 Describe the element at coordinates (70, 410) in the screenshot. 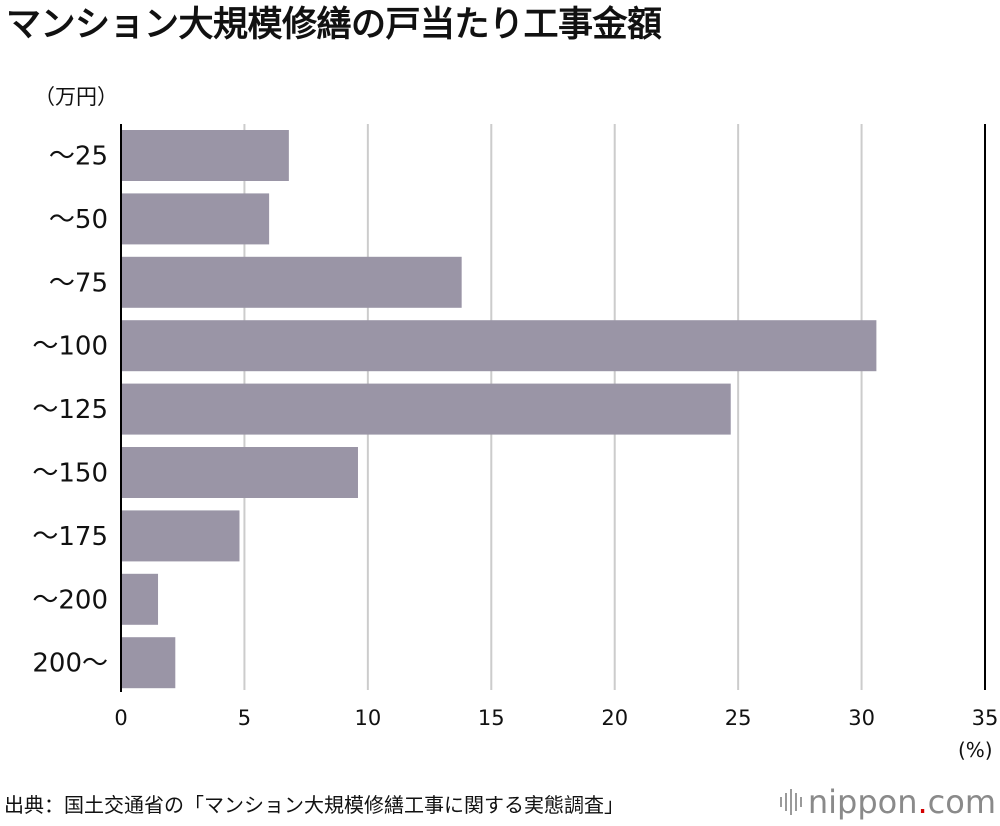

I see `y-tick-label: ～125` at that location.